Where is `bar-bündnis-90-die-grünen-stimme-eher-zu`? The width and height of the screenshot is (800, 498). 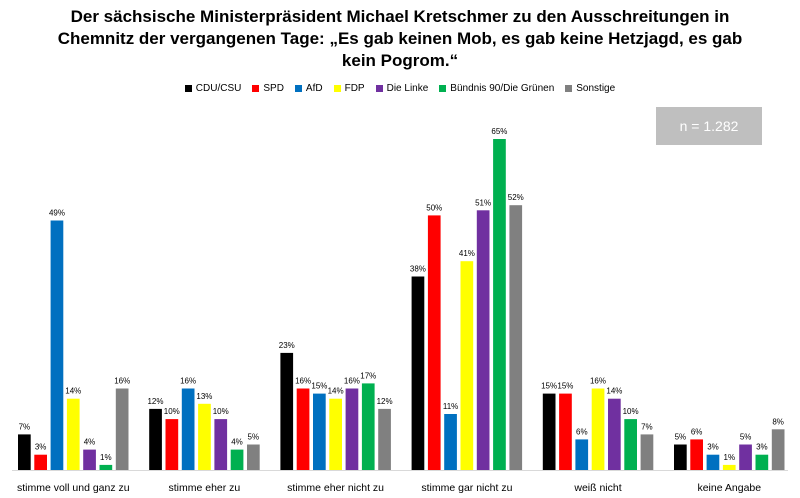
bar-bündnis-90-die-grünen-stimme-eher-zu is located at coordinates (237, 459).